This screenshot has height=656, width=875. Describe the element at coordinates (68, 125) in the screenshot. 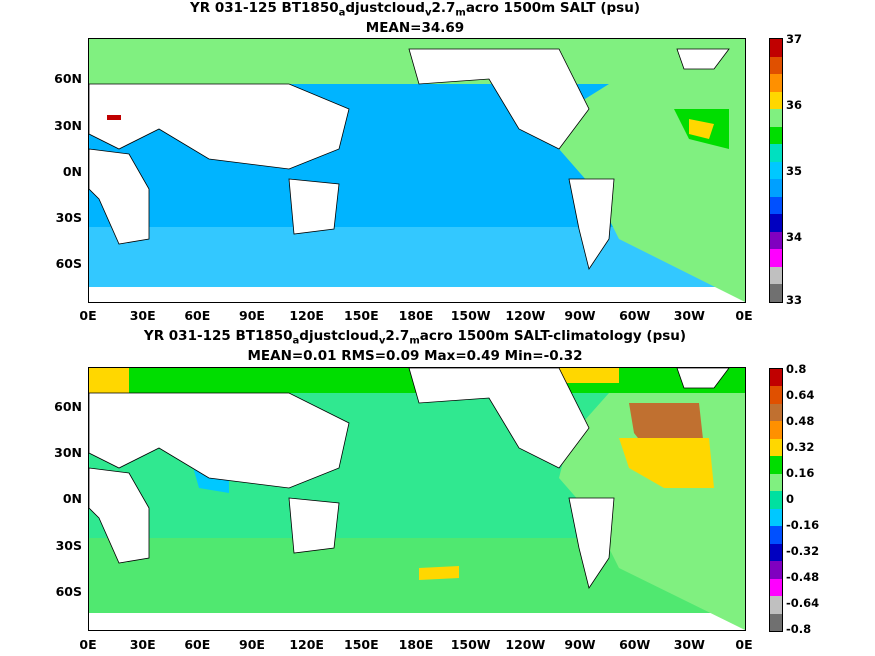

I see `lat-label: 30N` at that location.